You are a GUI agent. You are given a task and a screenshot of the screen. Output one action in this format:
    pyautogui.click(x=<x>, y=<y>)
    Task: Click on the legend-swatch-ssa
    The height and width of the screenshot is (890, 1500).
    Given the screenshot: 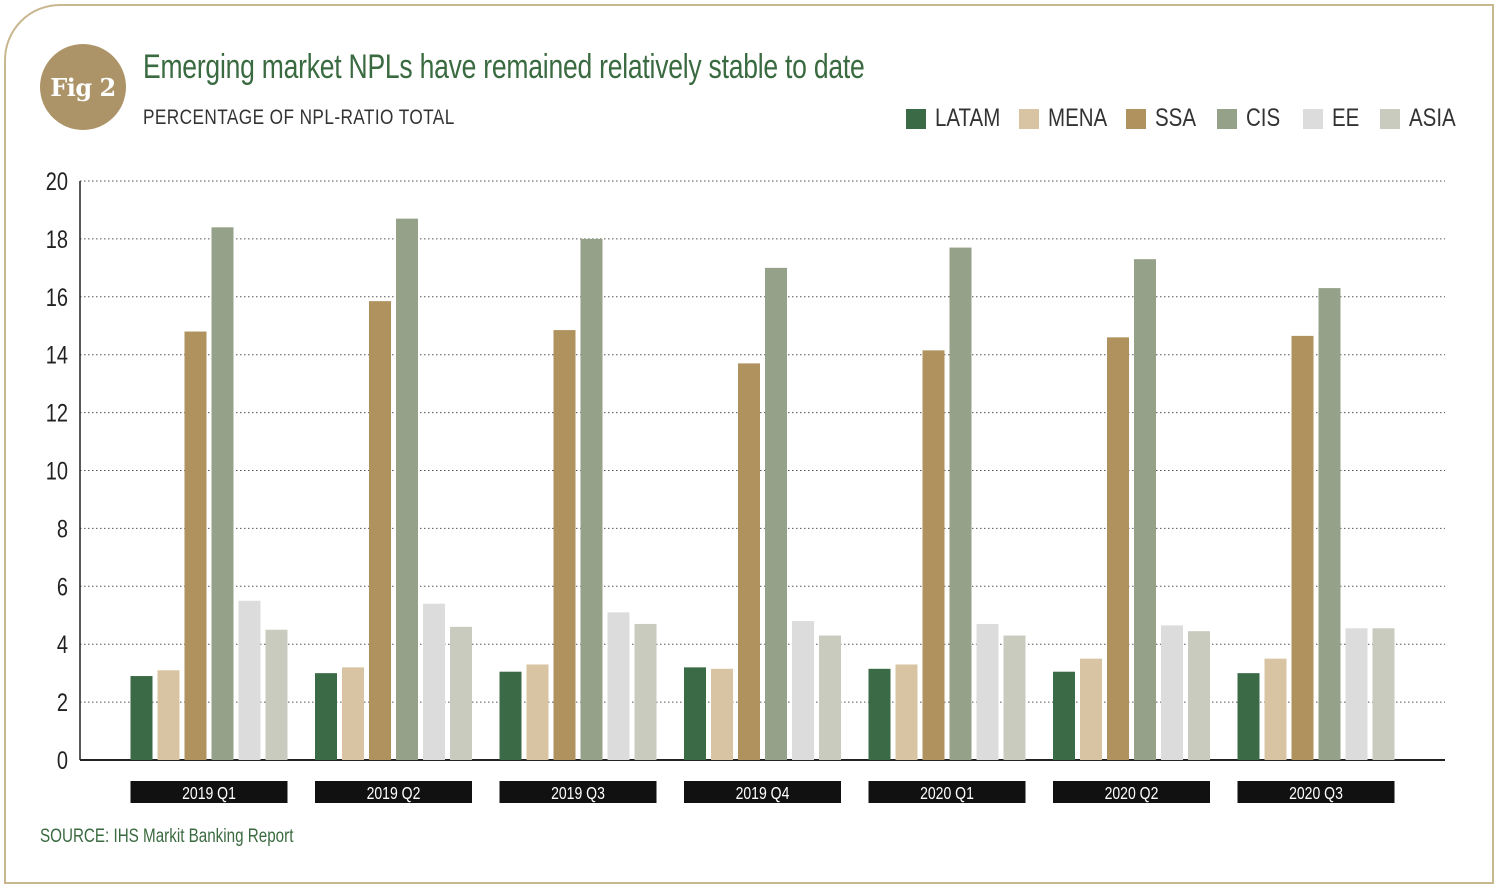 What is the action you would take?
    pyautogui.click(x=1136, y=118)
    